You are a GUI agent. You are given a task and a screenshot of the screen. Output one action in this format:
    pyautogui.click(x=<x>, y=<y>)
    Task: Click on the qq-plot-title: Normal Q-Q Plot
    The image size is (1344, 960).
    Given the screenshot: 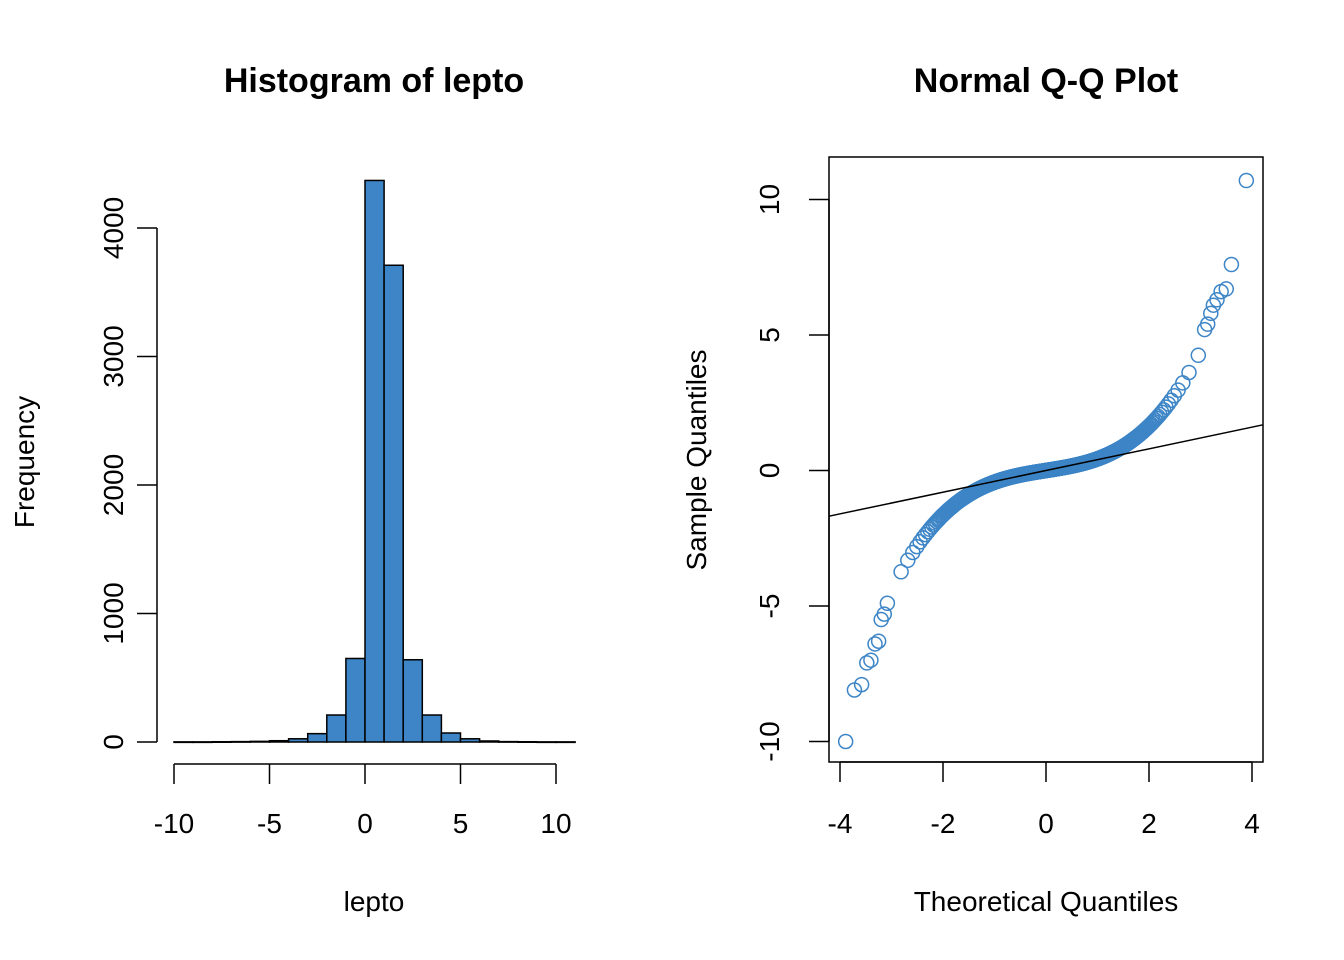 What is the action you would take?
    pyautogui.click(x=1046, y=81)
    